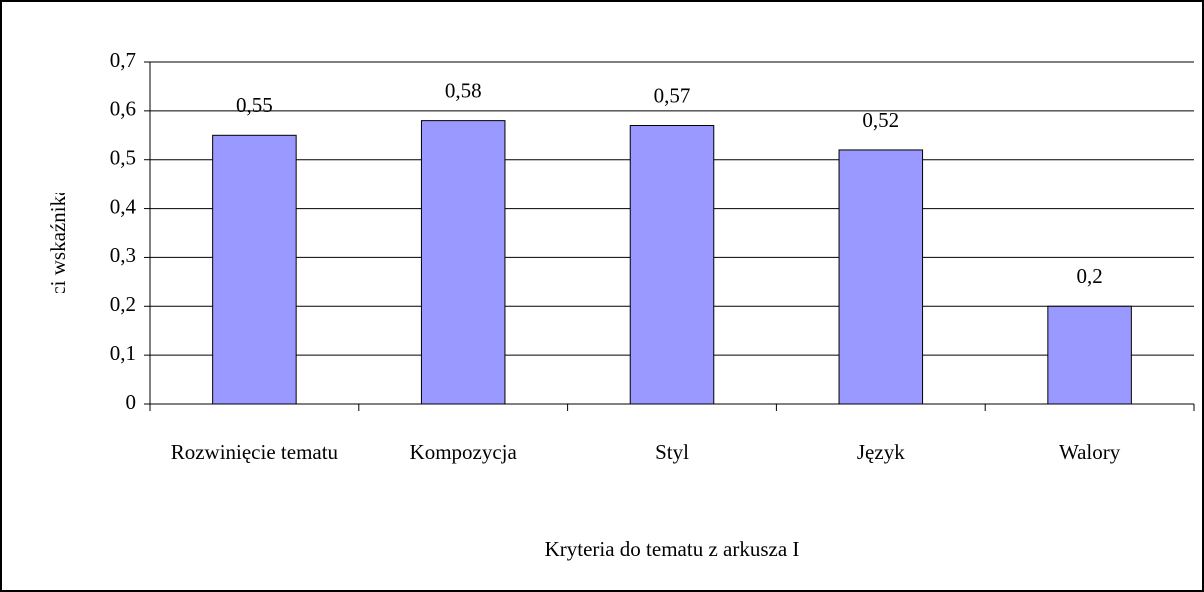 Image resolution: width=1204 pixels, height=592 pixels. I want to click on y-tick-label: 0,7, so click(123, 60).